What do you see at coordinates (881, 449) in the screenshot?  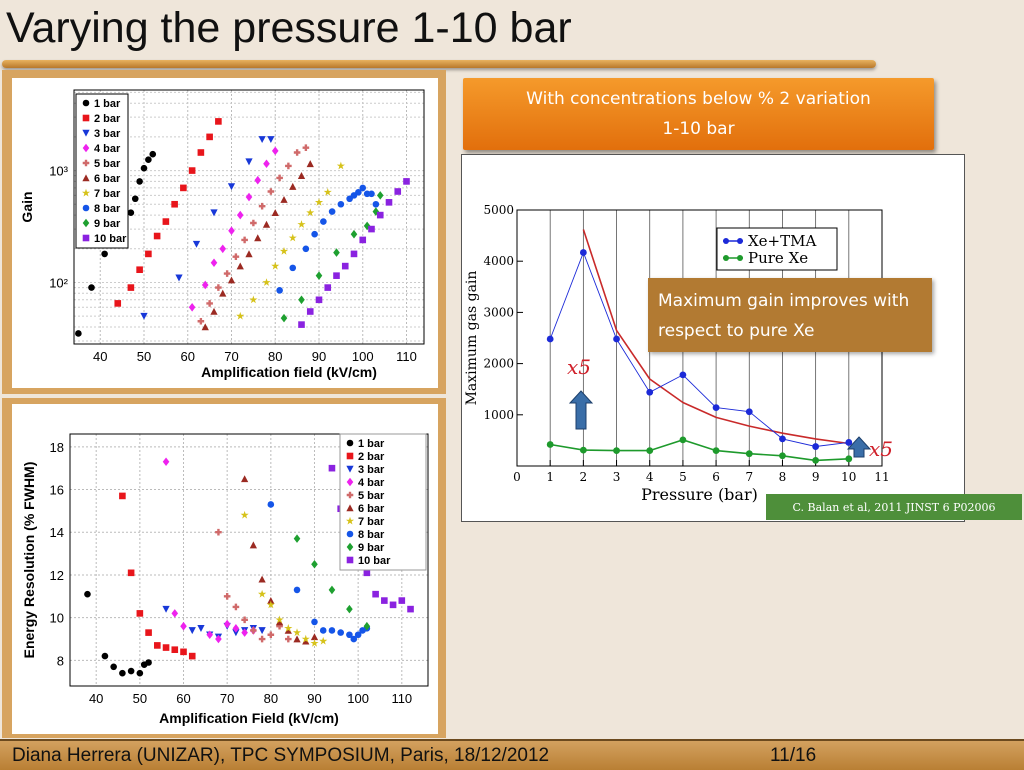 I see `x5-label-right: x5` at bounding box center [881, 449].